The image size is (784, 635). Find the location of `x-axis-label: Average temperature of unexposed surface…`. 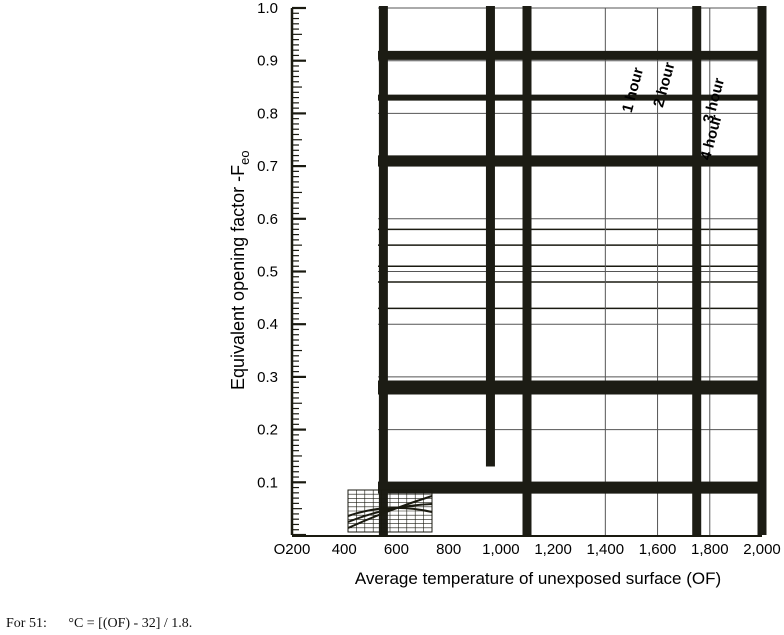

x-axis-label: Average temperature of unexposed surface… is located at coordinates (538, 578).